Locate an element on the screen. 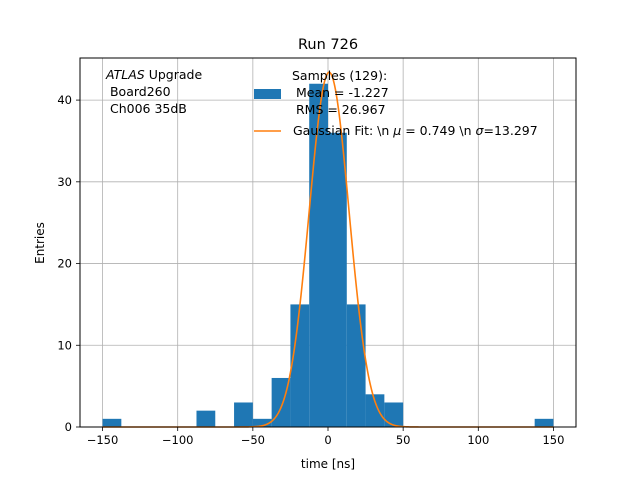 This screenshot has width=640, height=480. annotation-line-1: ATLAS Upgrade is located at coordinates (153, 74).